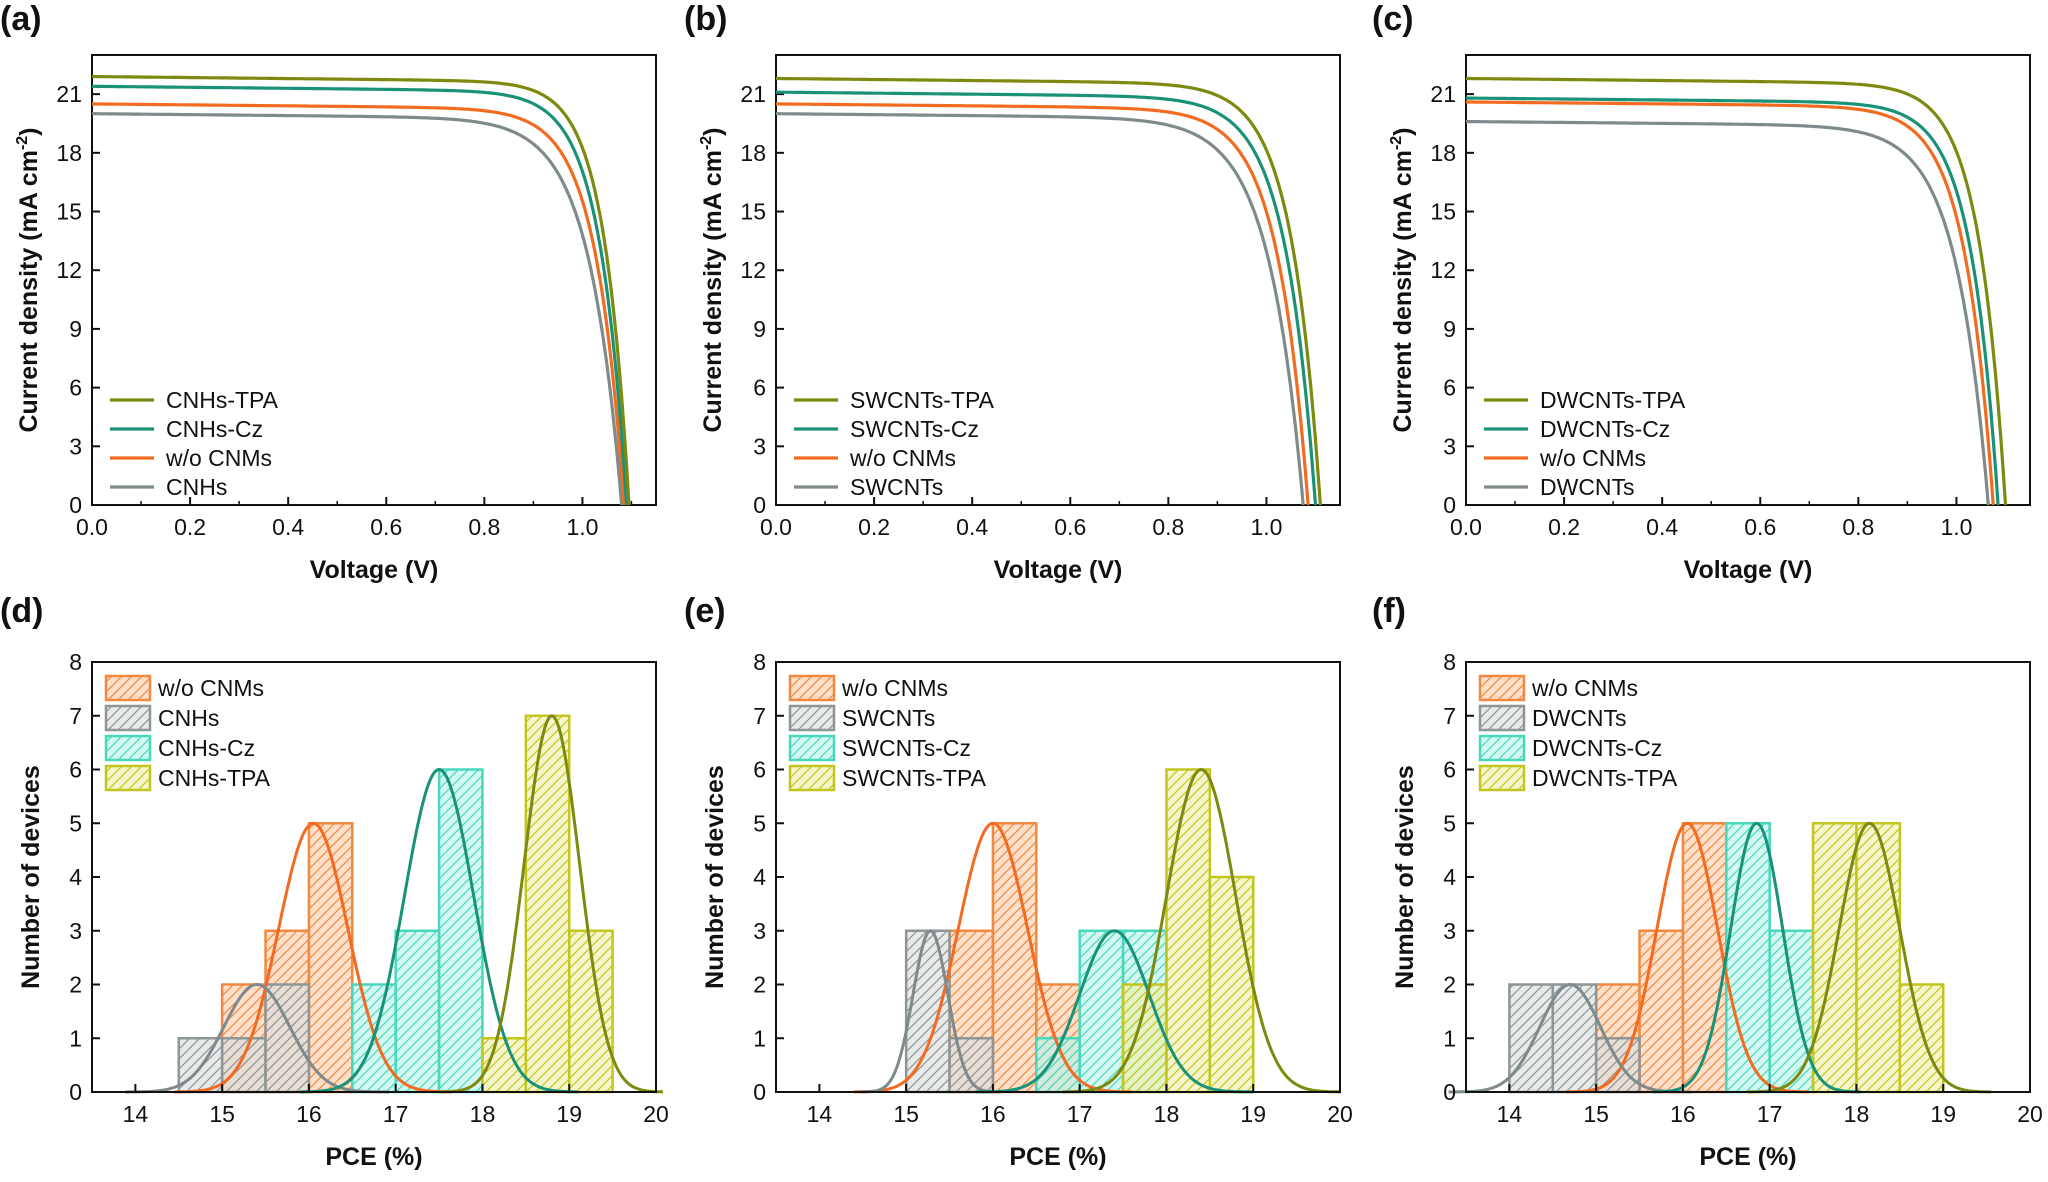  Describe the element at coordinates (753, 94) in the screenshot. I see `y-tick-label: 21` at that location.